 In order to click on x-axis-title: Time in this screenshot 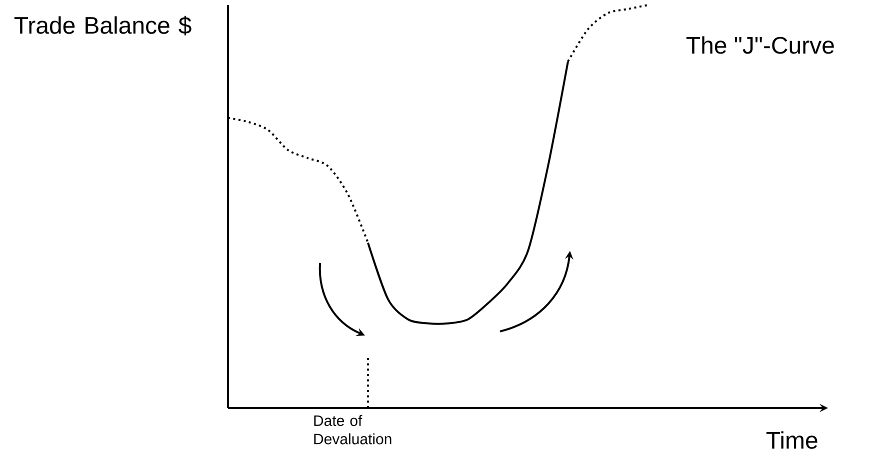, I will do `click(792, 440)`.